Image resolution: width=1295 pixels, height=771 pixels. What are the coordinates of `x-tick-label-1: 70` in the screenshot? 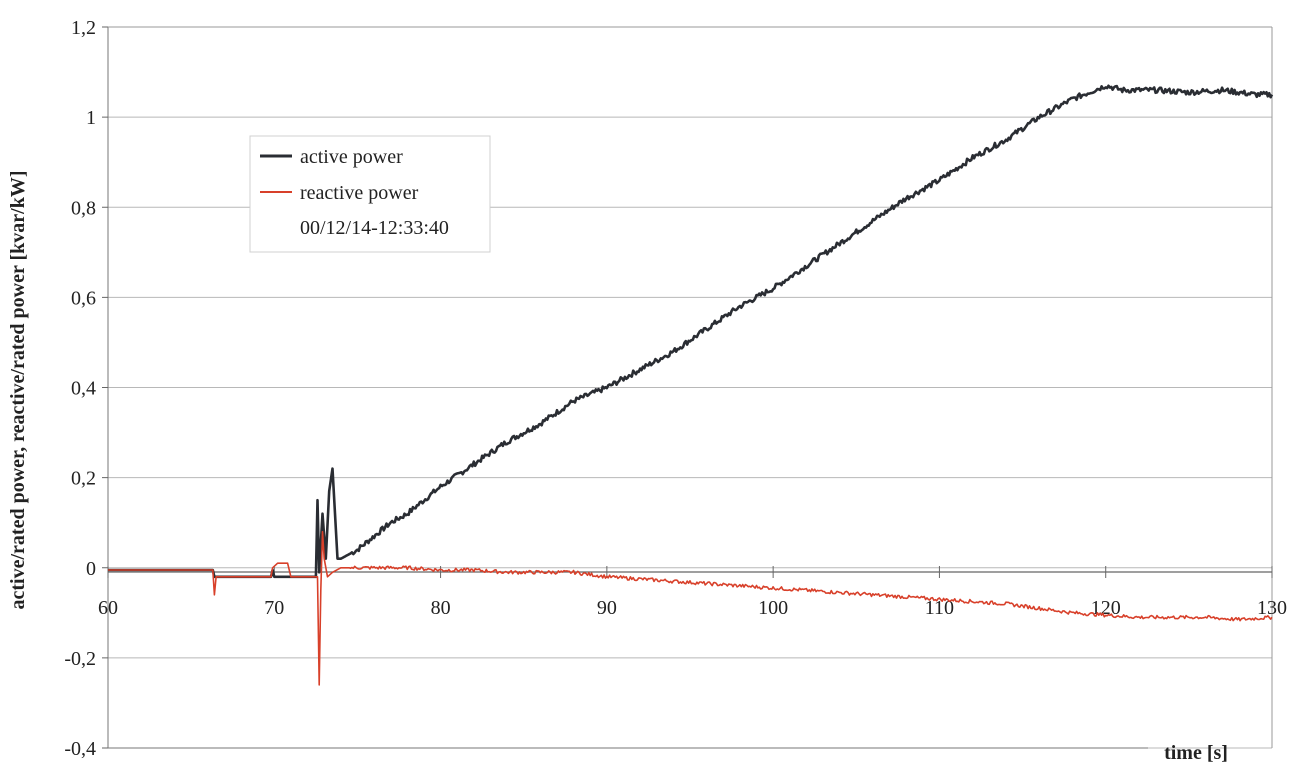 It's located at (274, 608).